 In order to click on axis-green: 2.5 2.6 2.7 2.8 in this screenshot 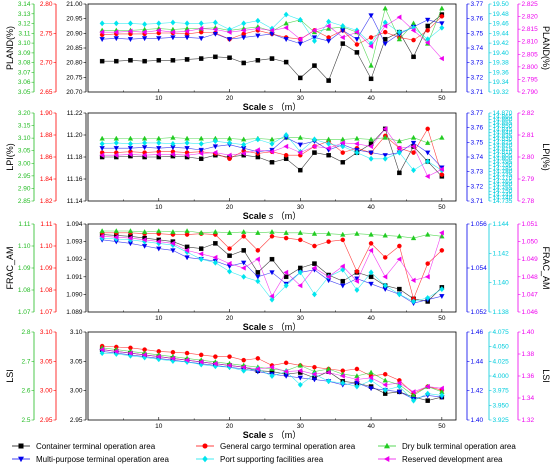, I will do `click(28, 376)`.